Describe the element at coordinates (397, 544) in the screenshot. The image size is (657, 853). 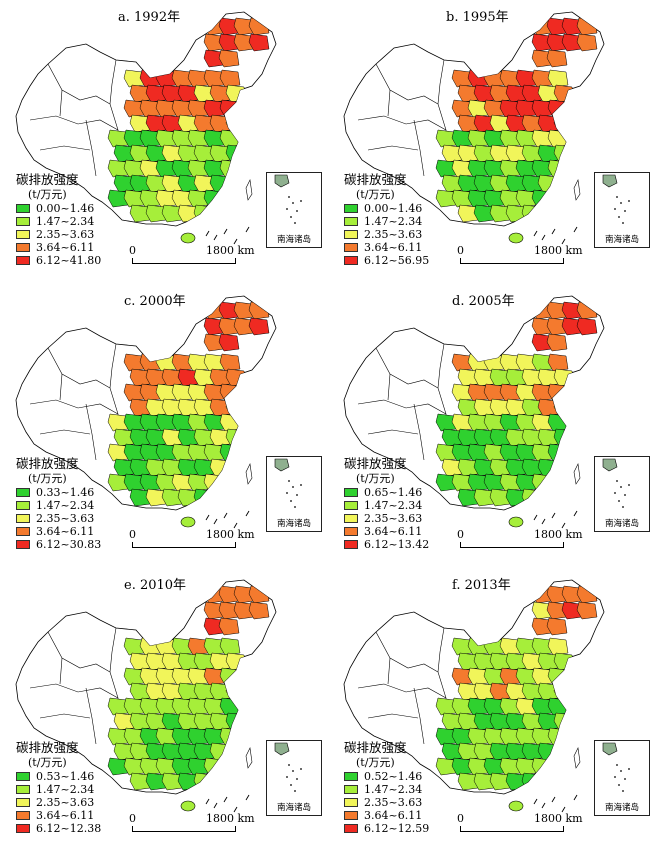
I see `legend-label: 6.12~13.42` at that location.